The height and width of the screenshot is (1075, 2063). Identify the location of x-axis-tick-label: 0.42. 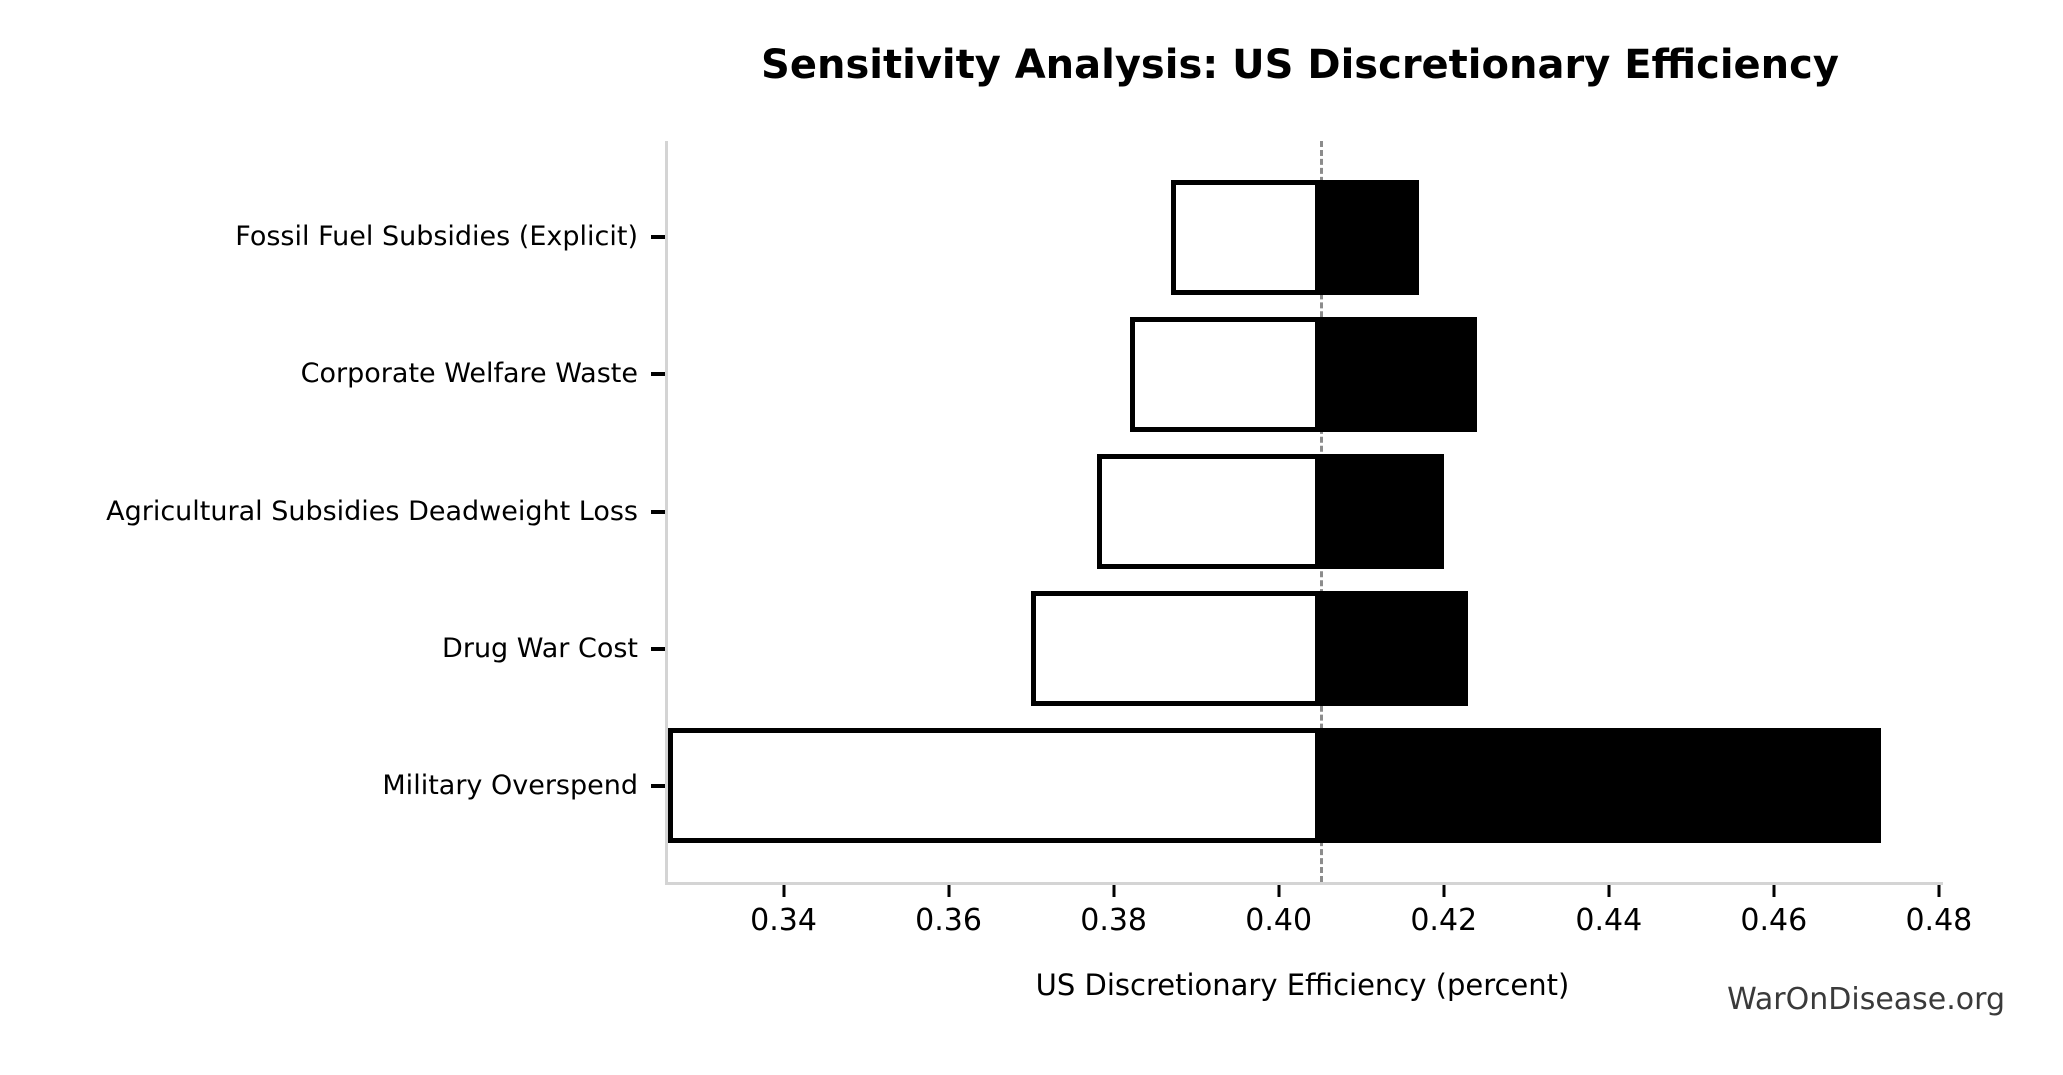
(1444, 920).